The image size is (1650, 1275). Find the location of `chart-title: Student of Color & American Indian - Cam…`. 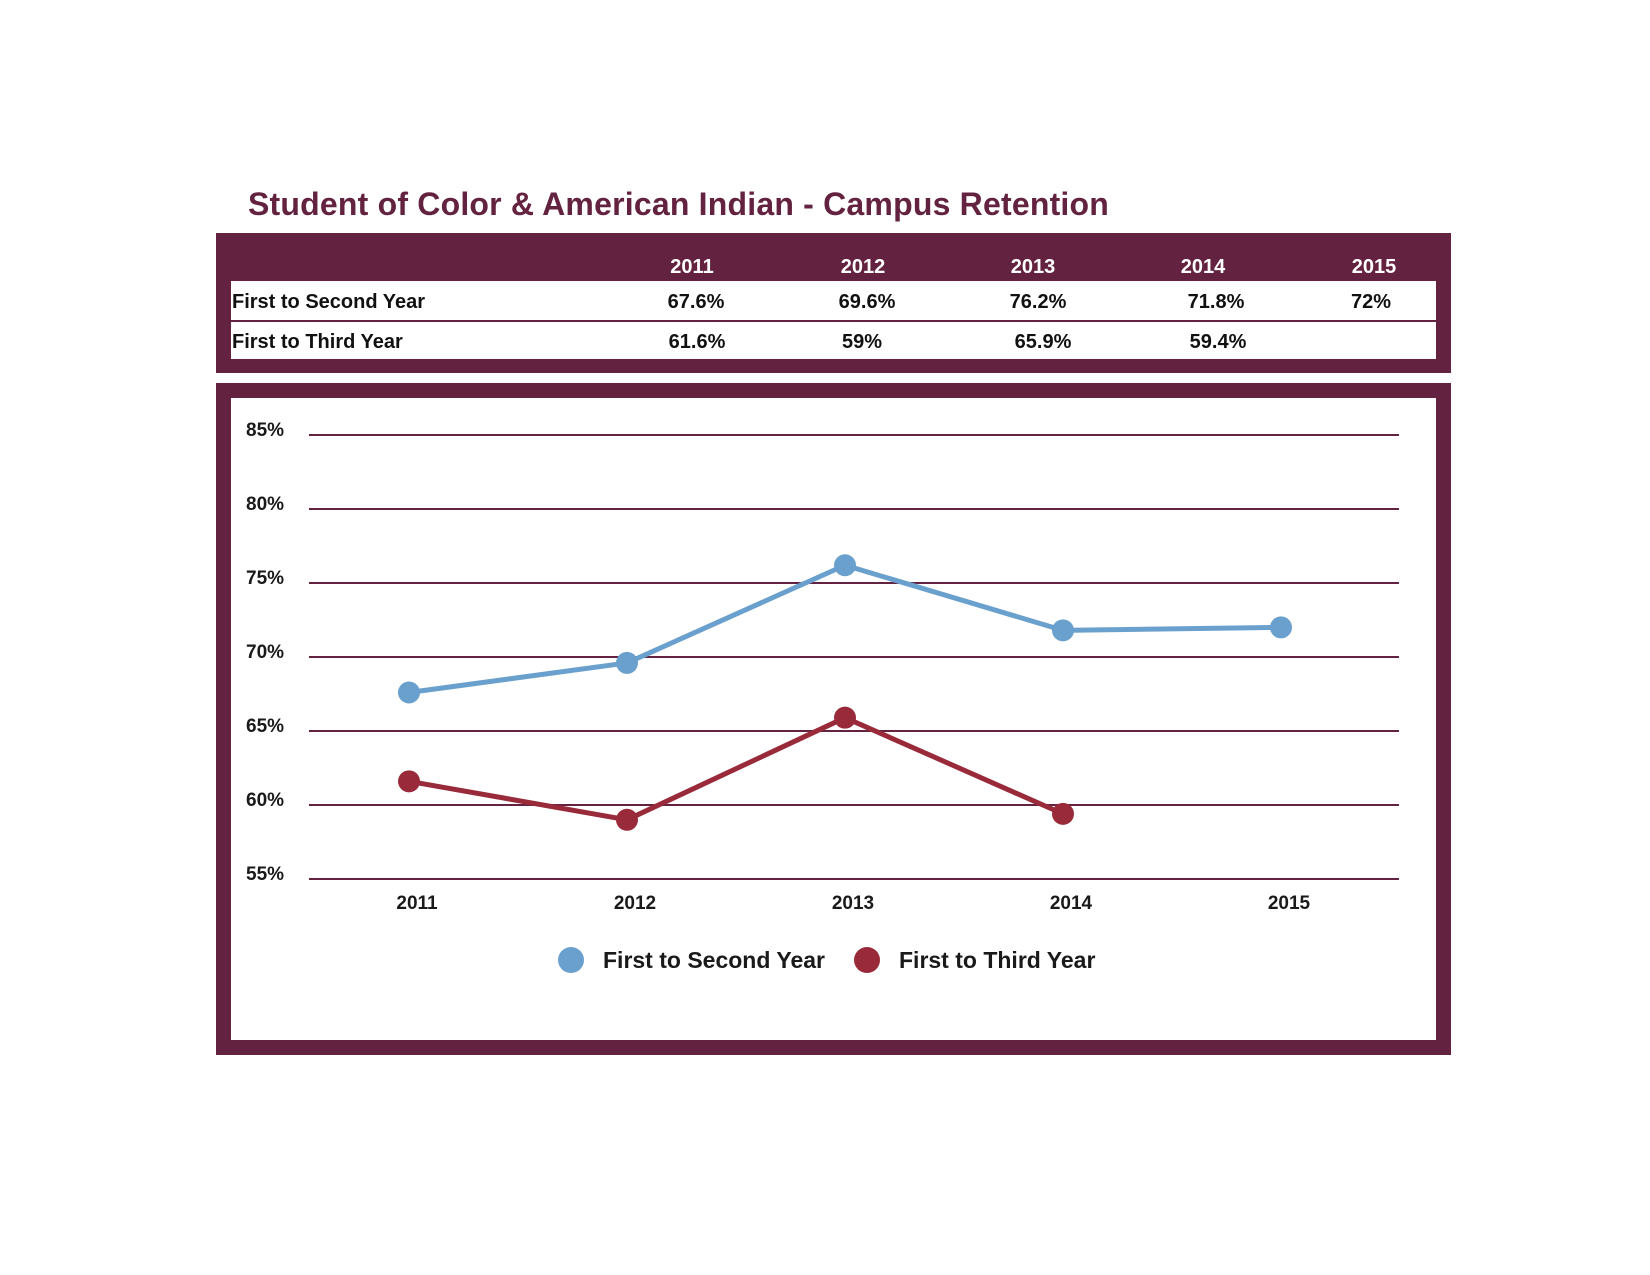

chart-title: Student of Color & American Indian - Cam… is located at coordinates (679, 204).